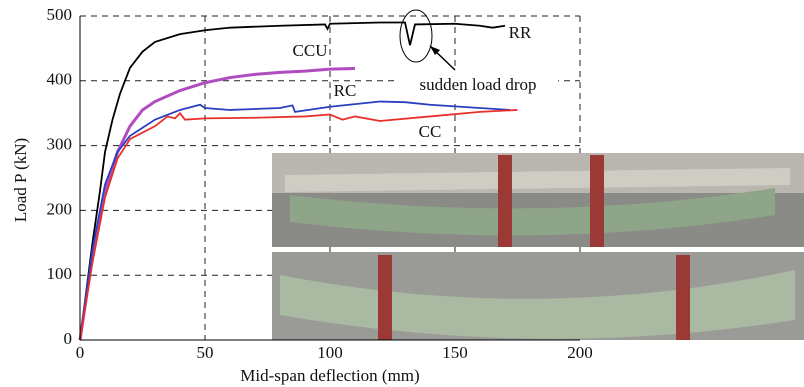 Image resolution: width=804 pixels, height=387 pixels. What do you see at coordinates (330, 352) in the screenshot?
I see `x-tick-label: 100` at bounding box center [330, 352].